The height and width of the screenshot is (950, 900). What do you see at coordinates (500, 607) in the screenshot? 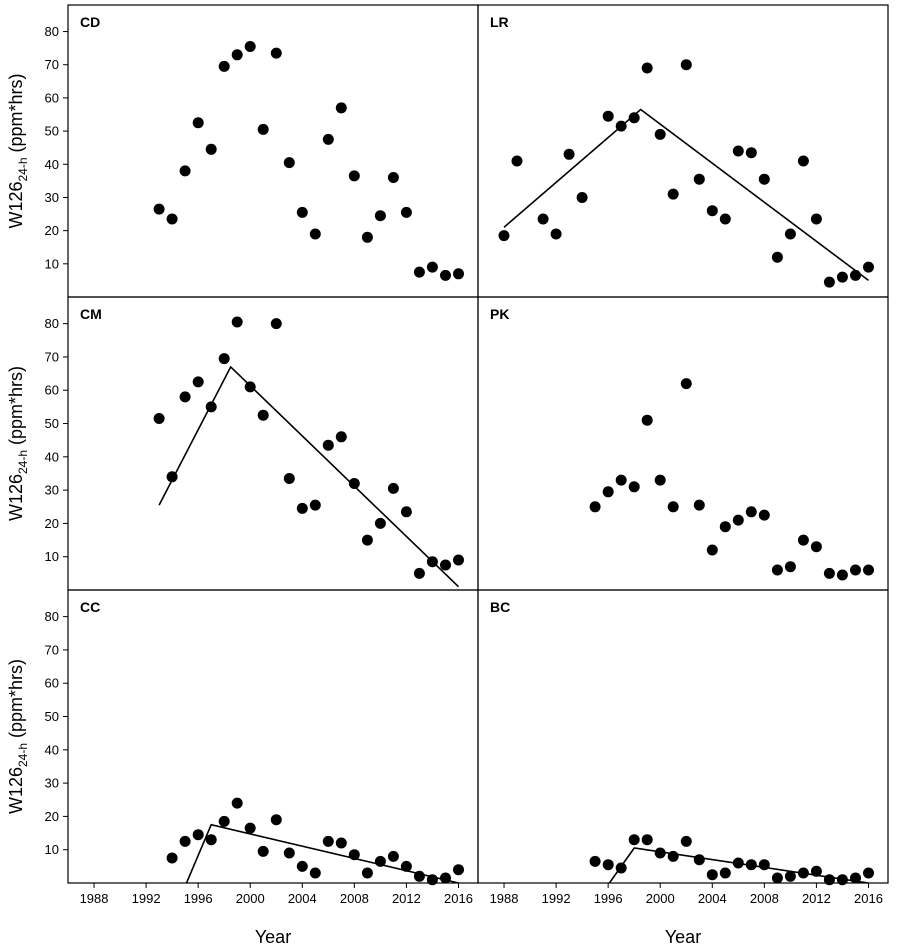
I see `panel-label-bc: BC` at bounding box center [500, 607].